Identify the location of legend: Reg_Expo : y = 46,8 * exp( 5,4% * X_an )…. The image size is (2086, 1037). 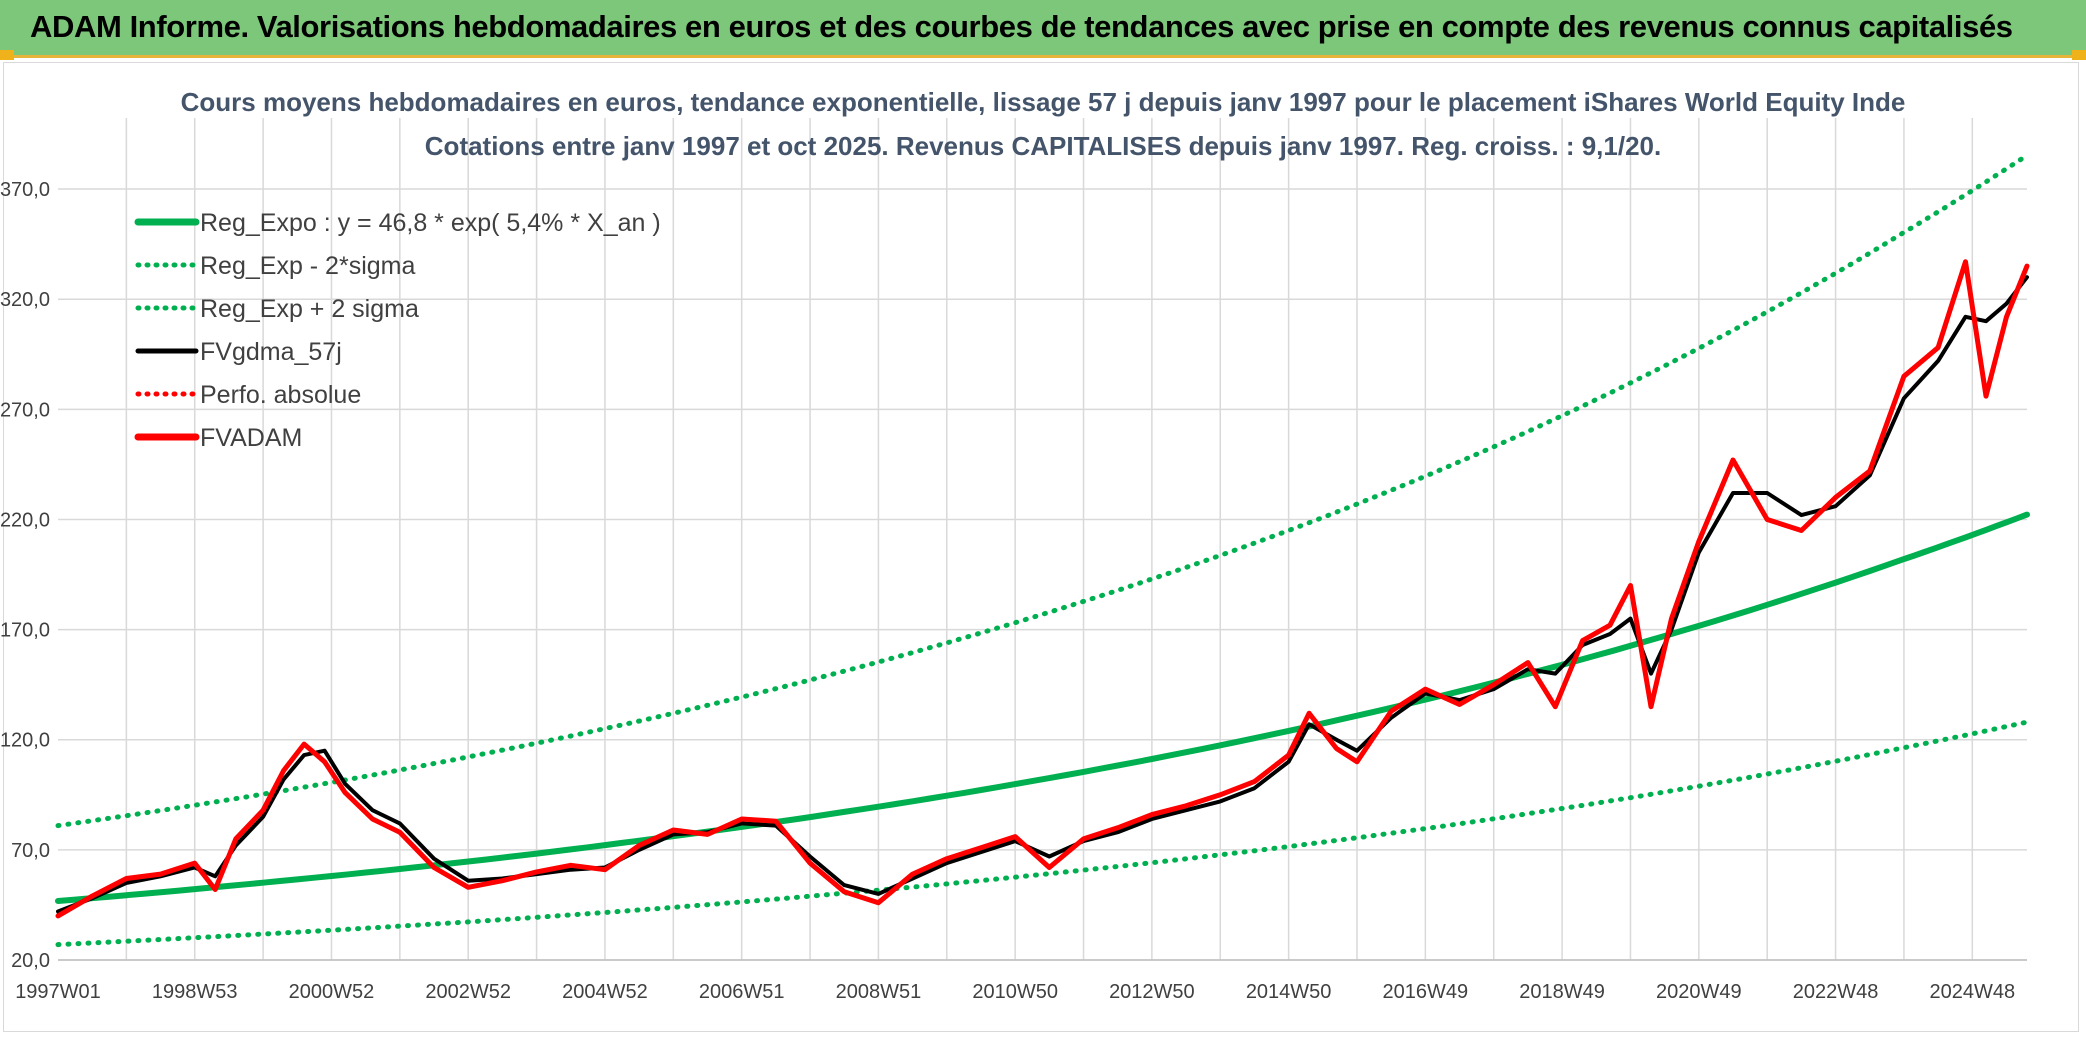
(397, 330).